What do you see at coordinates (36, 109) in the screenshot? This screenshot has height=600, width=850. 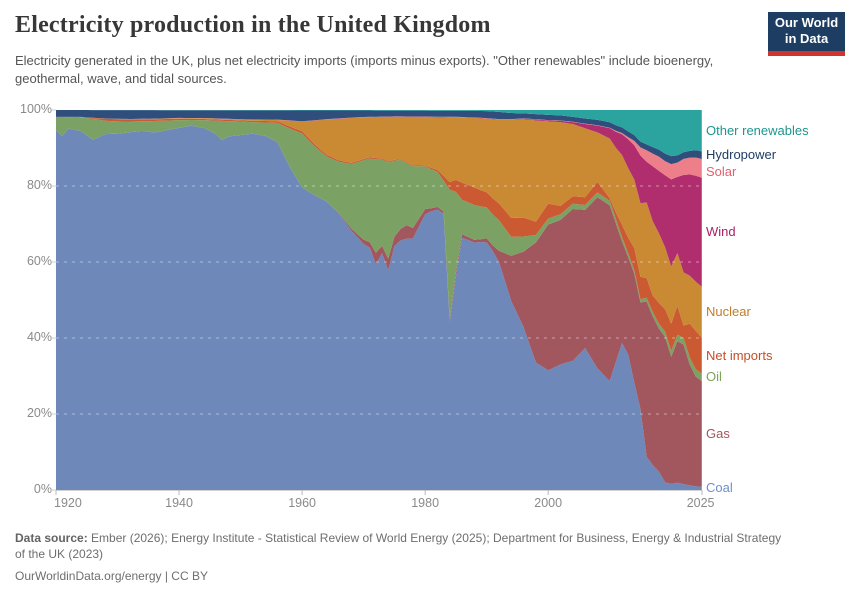 I see `y-axis-label: 100%` at bounding box center [36, 109].